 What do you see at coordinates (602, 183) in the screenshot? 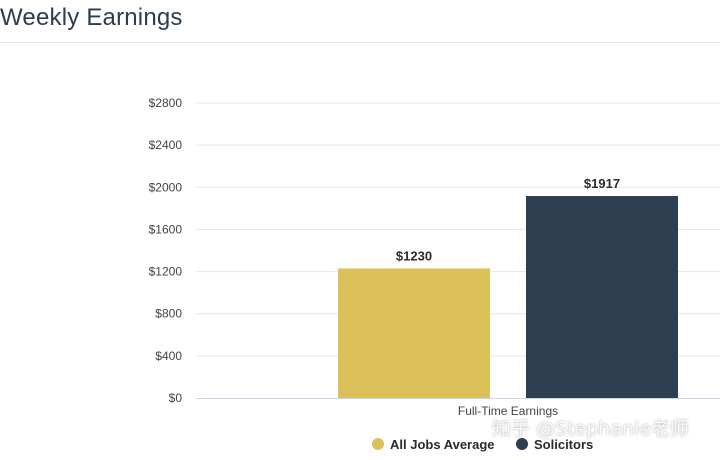
I see `data-label: $1917` at bounding box center [602, 183].